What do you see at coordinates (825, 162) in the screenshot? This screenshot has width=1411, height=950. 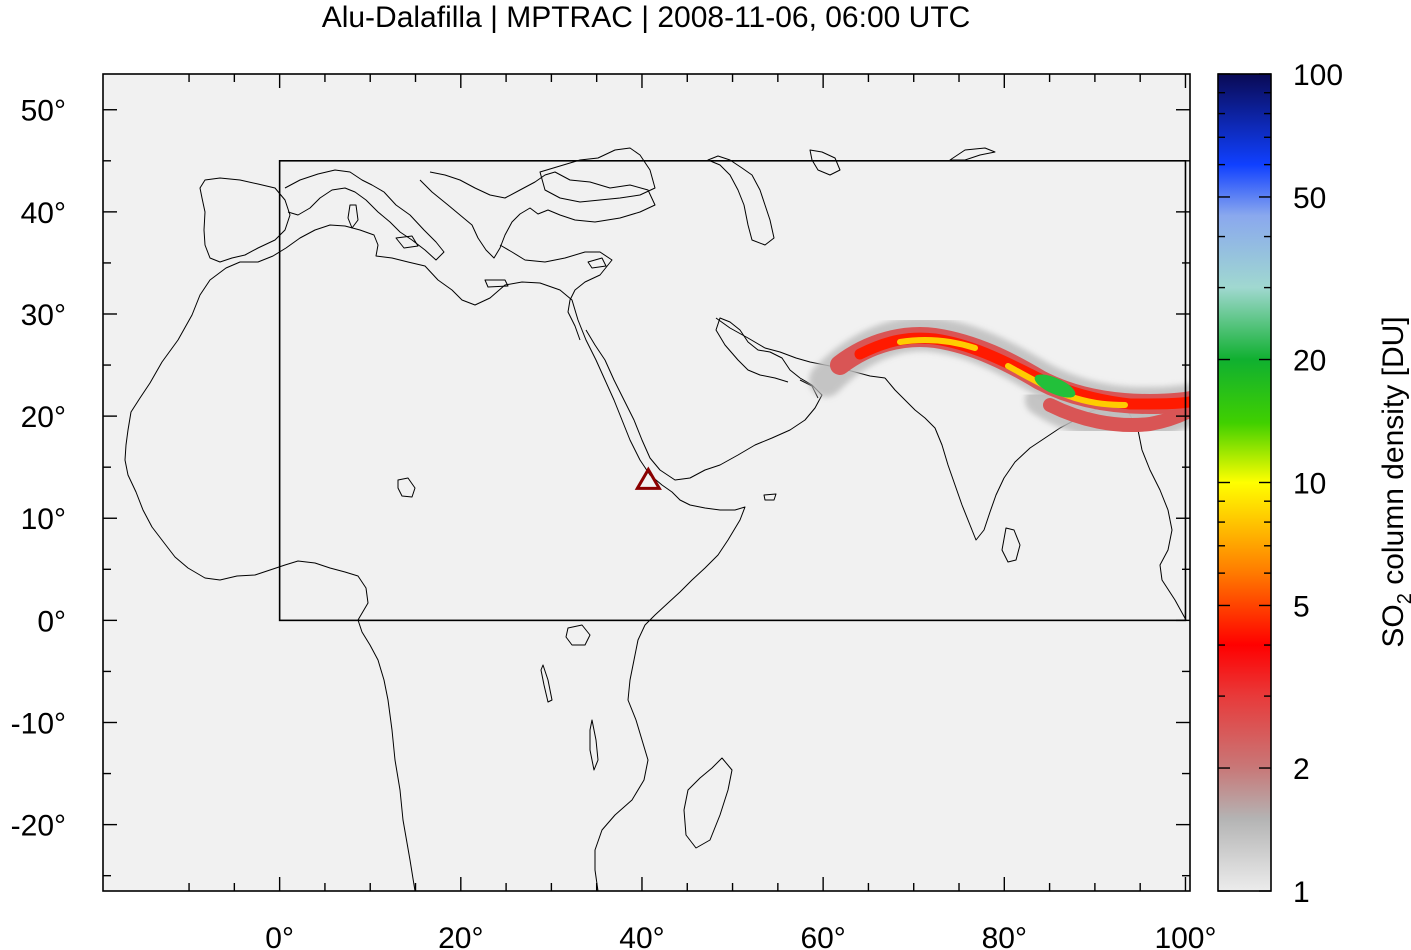 I see `aral-sea-coastline` at bounding box center [825, 162].